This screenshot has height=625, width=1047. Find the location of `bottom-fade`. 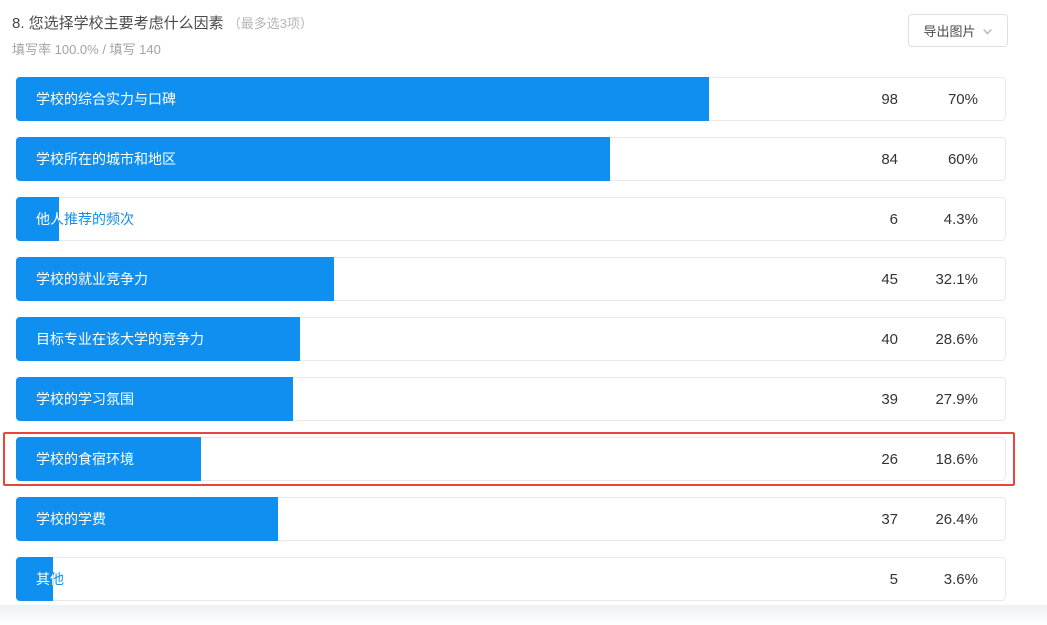

bottom-fade is located at coordinates (523, 615).